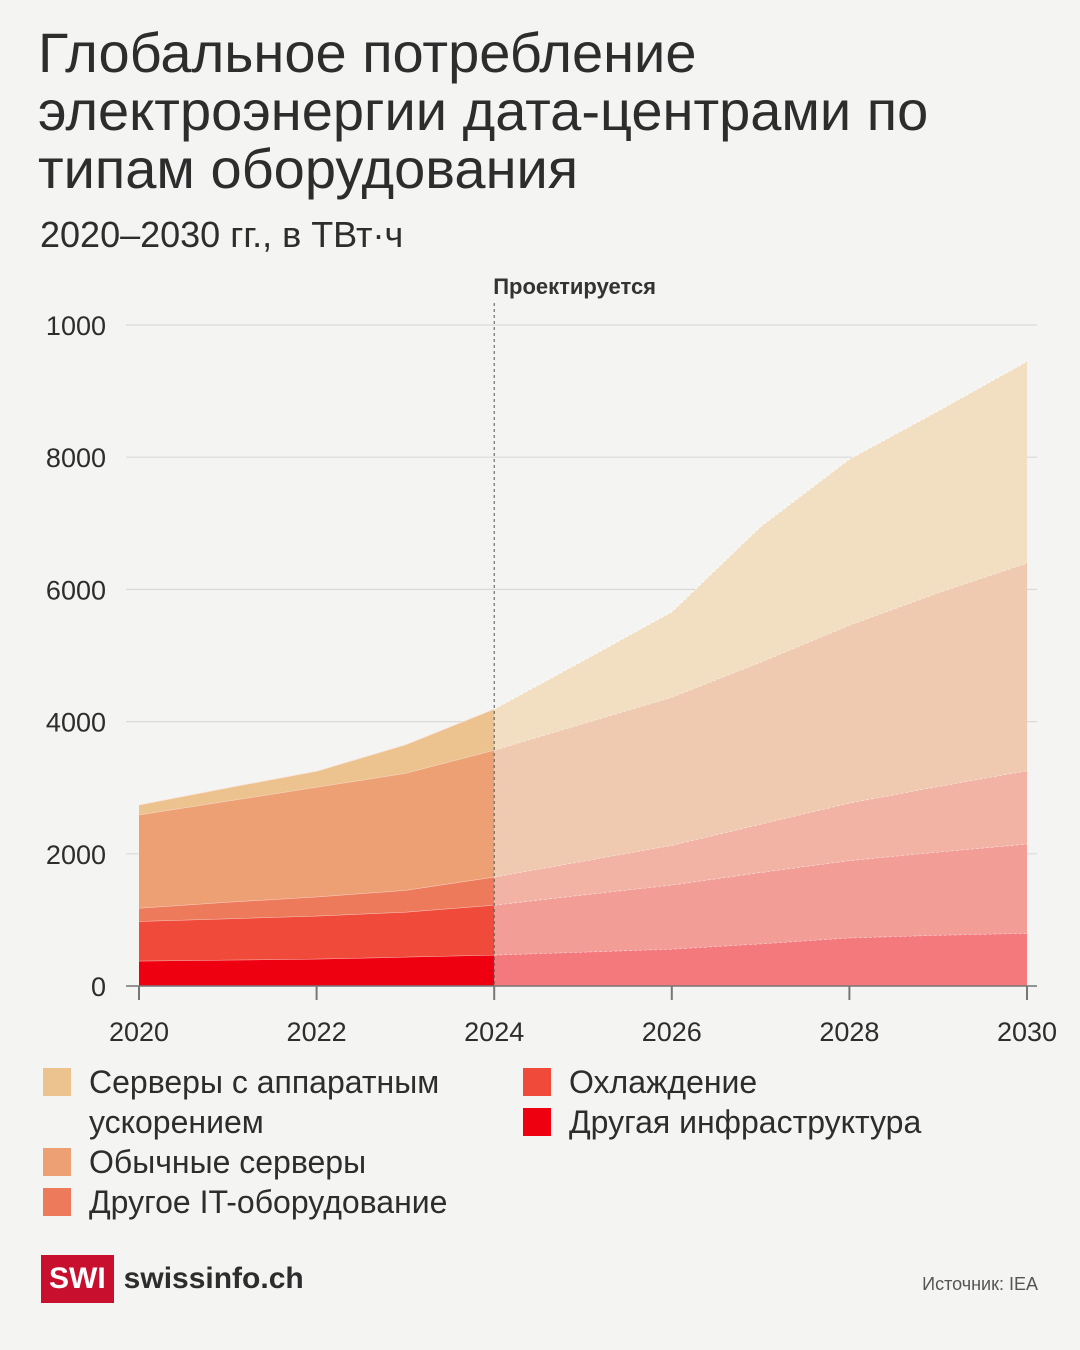 The height and width of the screenshot is (1350, 1080). I want to click on swissinfo-logo: SWI swissinfo.ch, so click(172, 1279).